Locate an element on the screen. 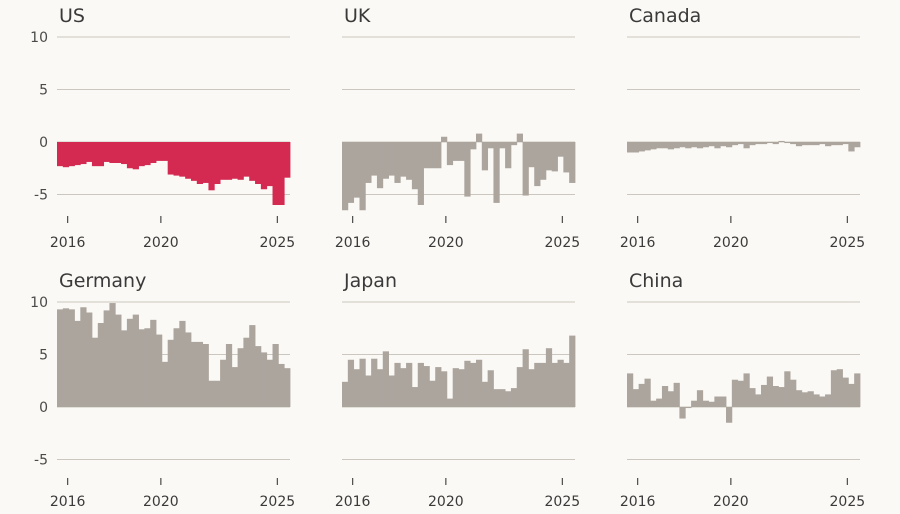 The image size is (900, 514). panel-germany: Germany 10 5 0 -5 2016 2020 2025 is located at coordinates (162, 390).